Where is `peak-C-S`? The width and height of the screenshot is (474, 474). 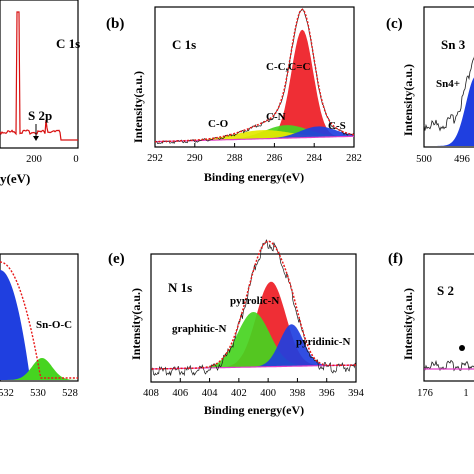 peak-C-S is located at coordinates (254, 134).